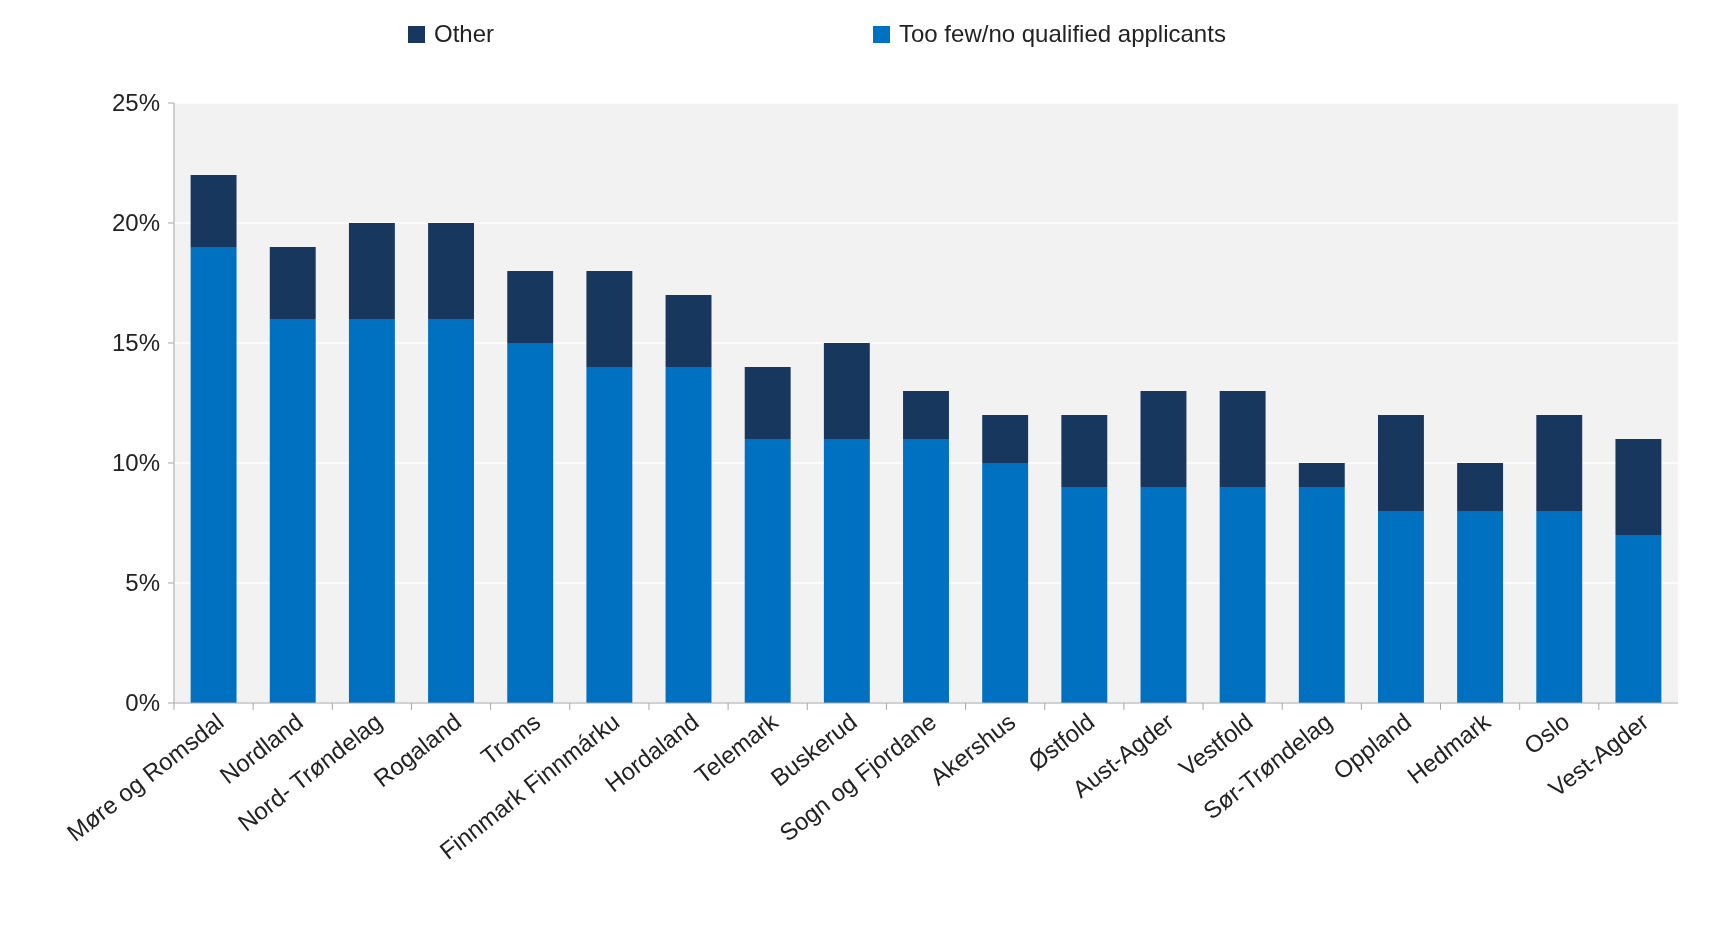 The height and width of the screenshot is (949, 1712). I want to click on y-tick-label: 0%, so click(142, 703).